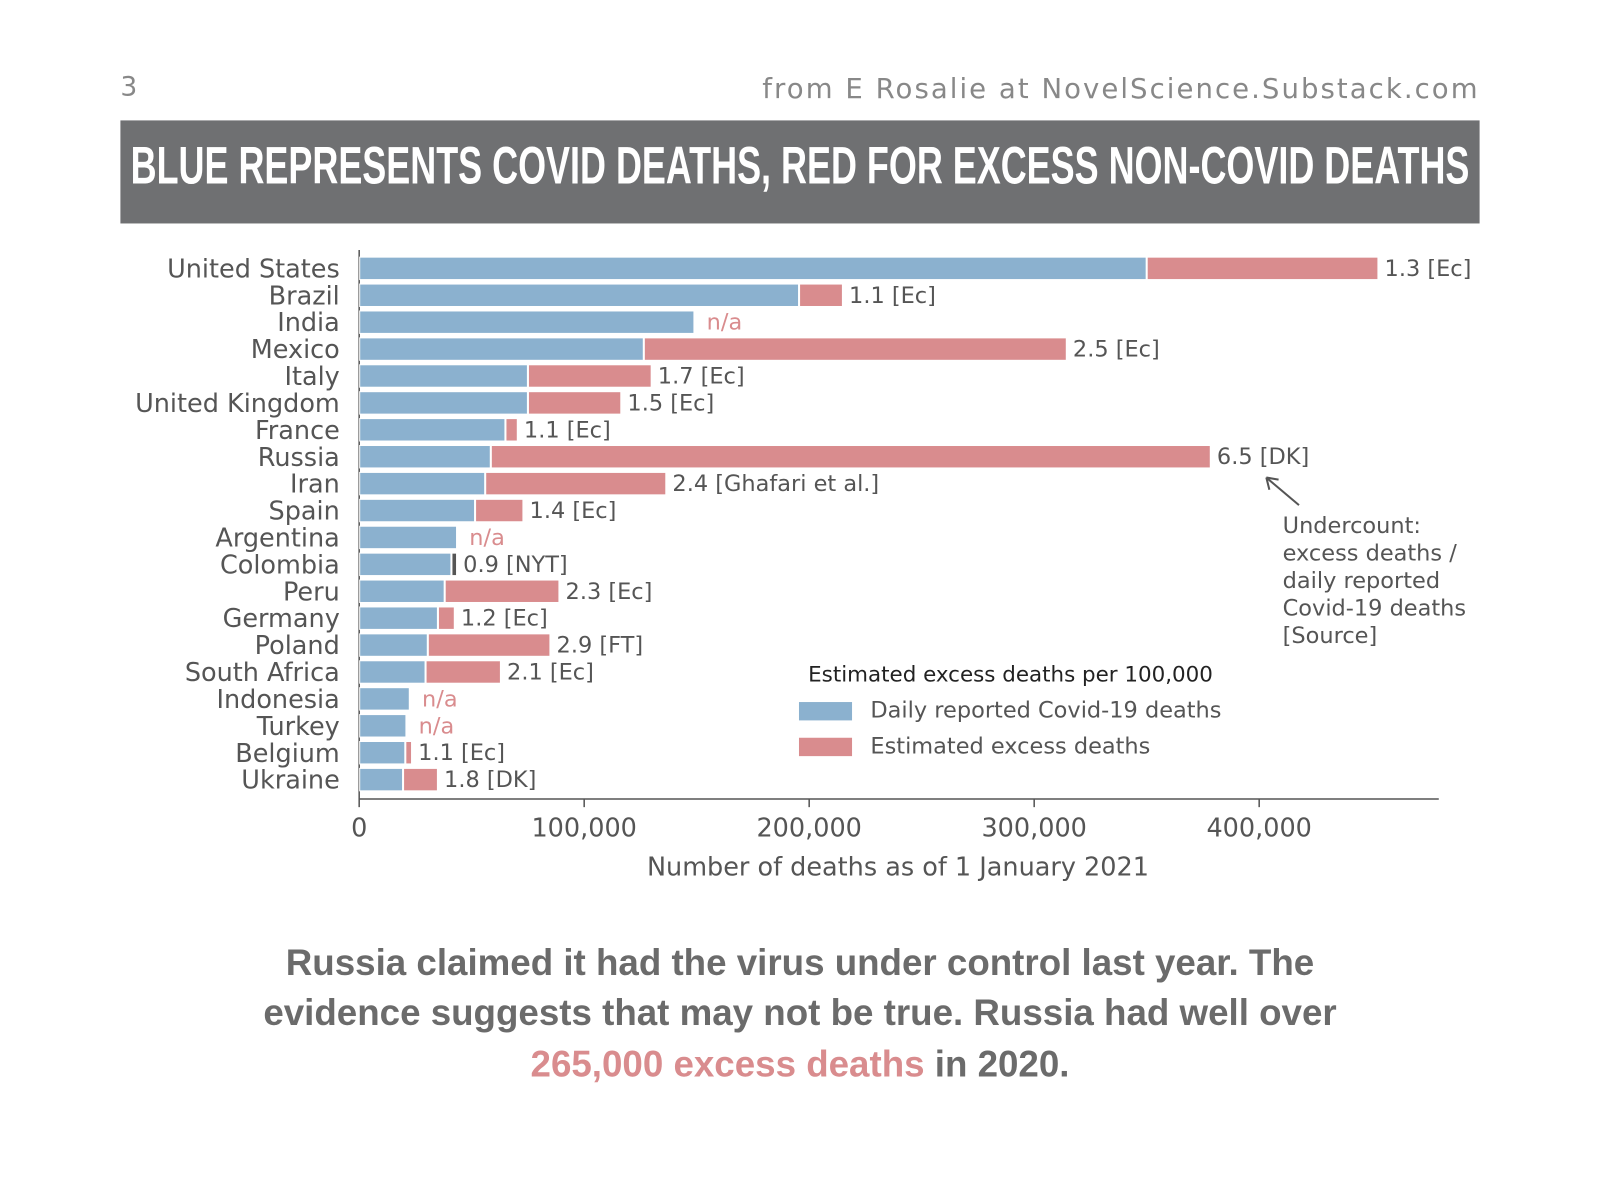 The width and height of the screenshot is (1600, 1200). Describe the element at coordinates (304, 512) in the screenshot. I see `y-tick-label: Spain` at that location.